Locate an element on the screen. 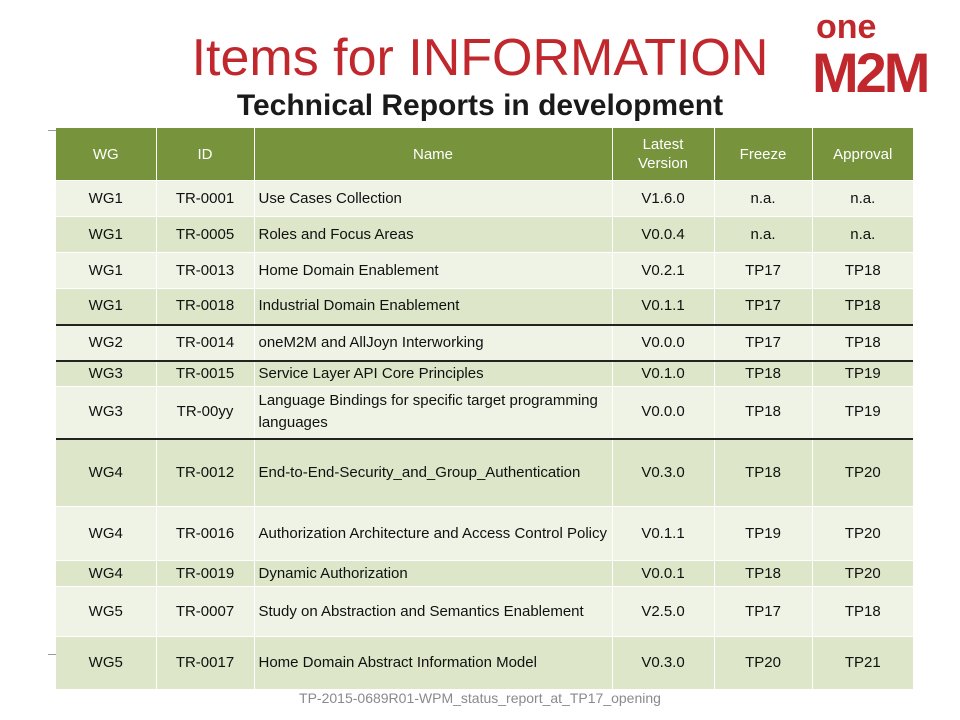 The height and width of the screenshot is (720, 960). cell-version: V0.0.1 is located at coordinates (662, 573).